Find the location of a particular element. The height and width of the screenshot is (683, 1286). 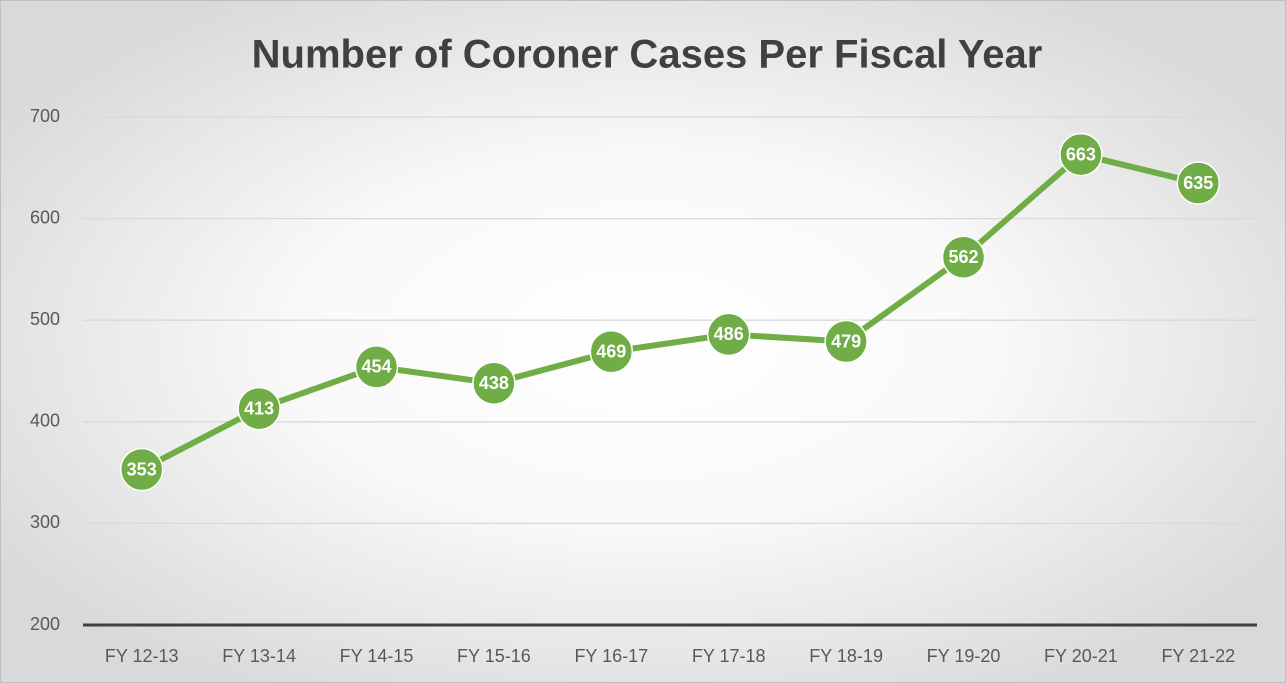

data-label: 486 is located at coordinates (729, 334).